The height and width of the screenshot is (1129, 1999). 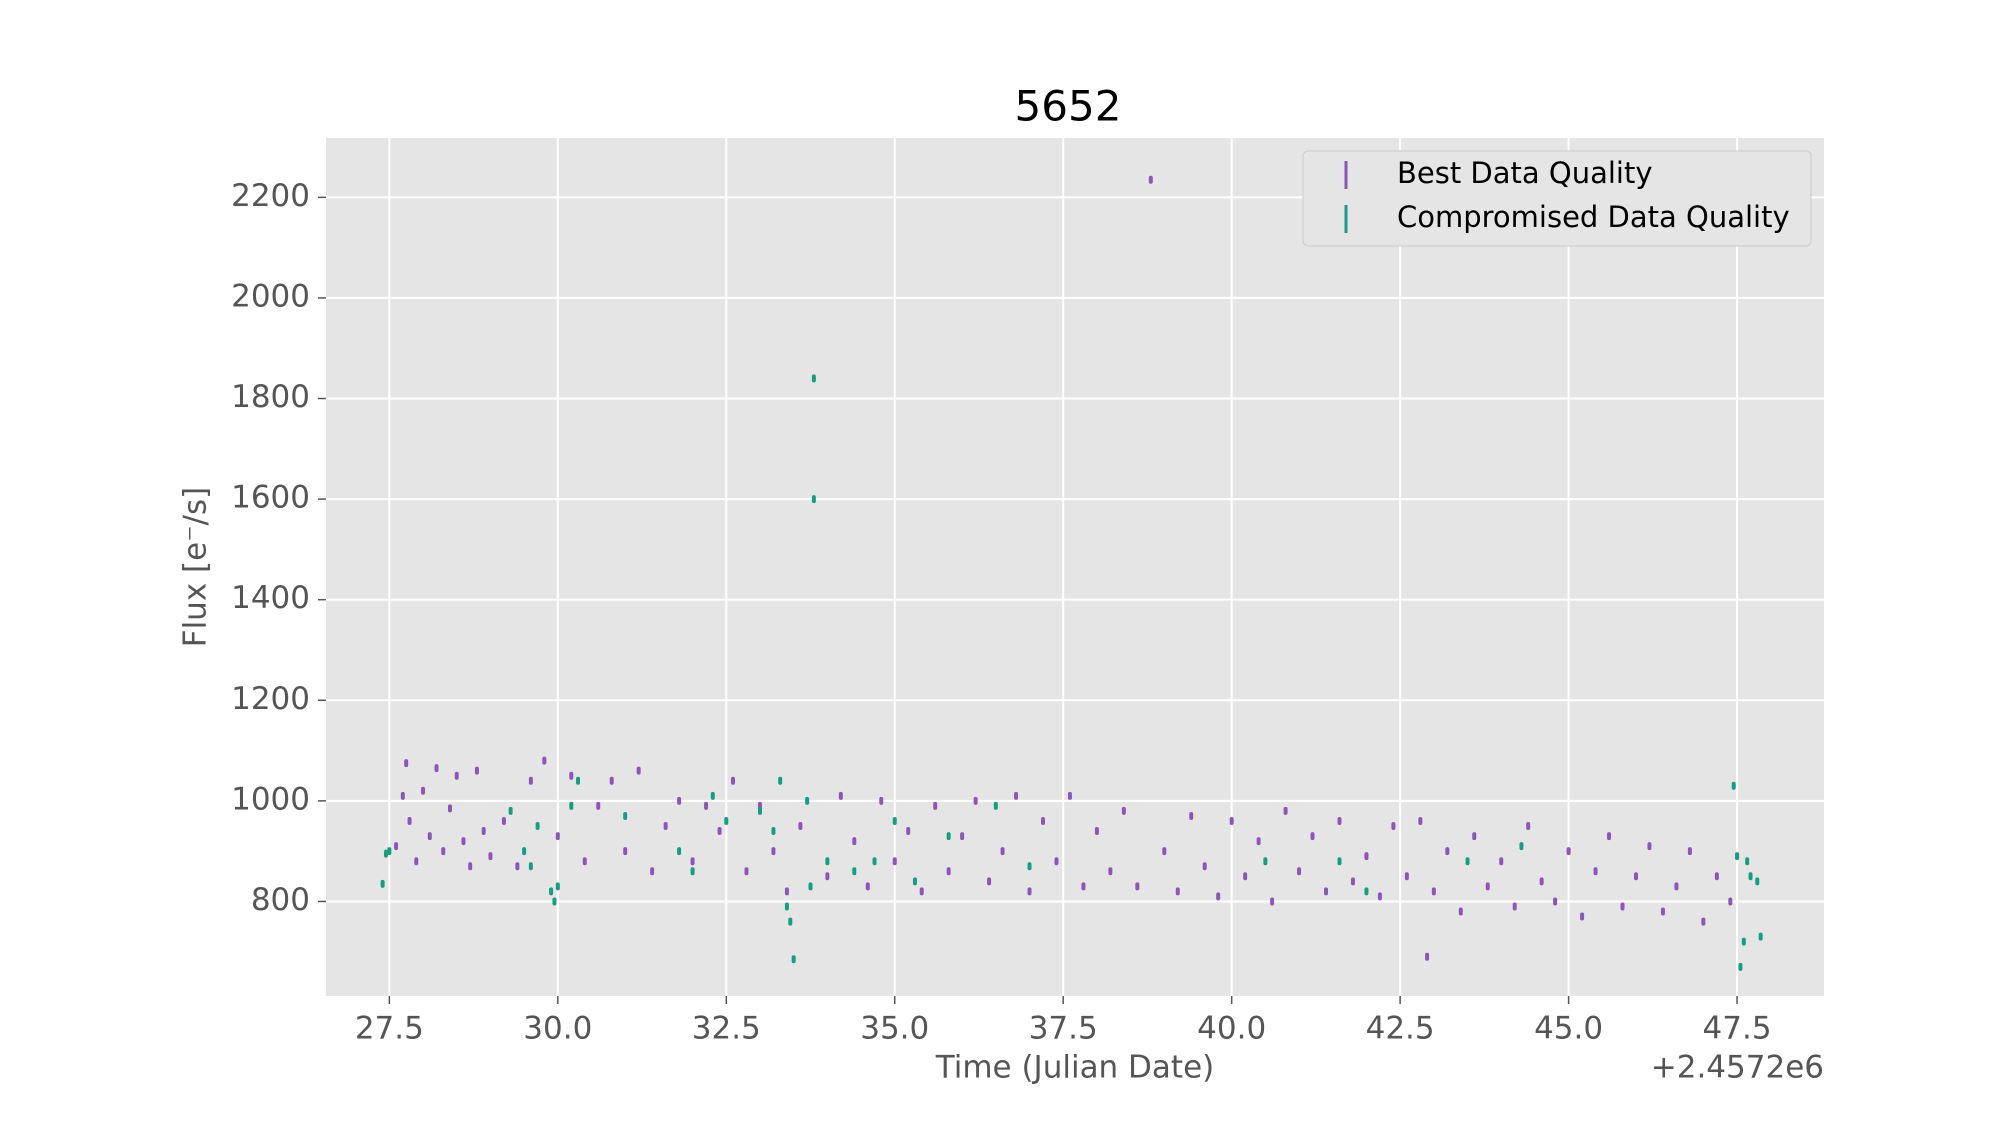 I want to click on y-tick-label: 2000, so click(x=270, y=296).